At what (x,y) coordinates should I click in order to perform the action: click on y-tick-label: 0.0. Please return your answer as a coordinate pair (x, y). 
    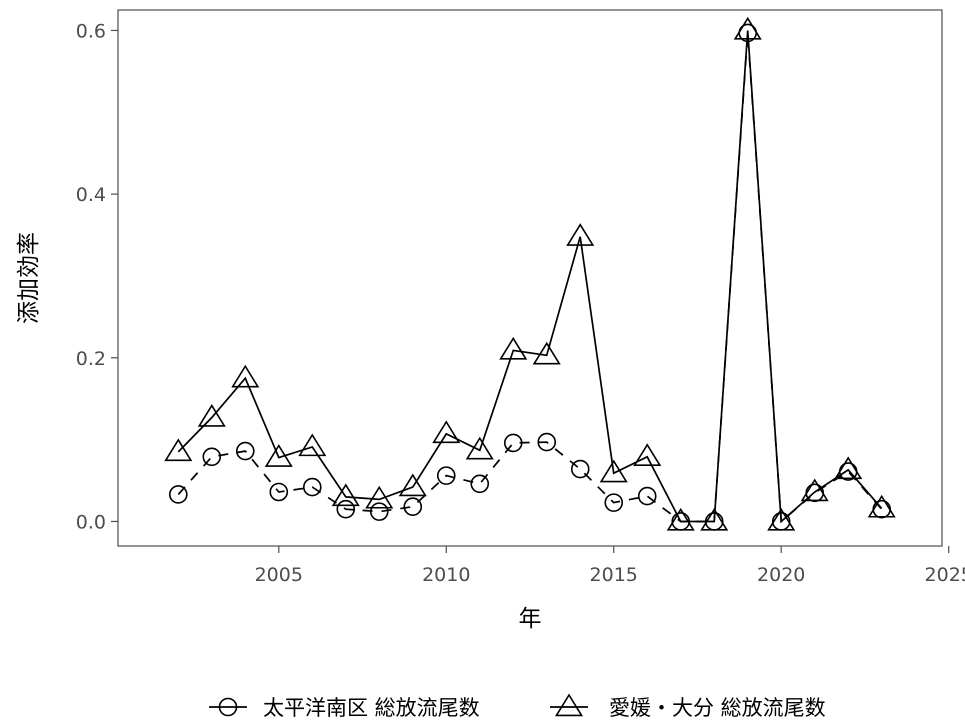
    Looking at the image, I should click on (91, 522).